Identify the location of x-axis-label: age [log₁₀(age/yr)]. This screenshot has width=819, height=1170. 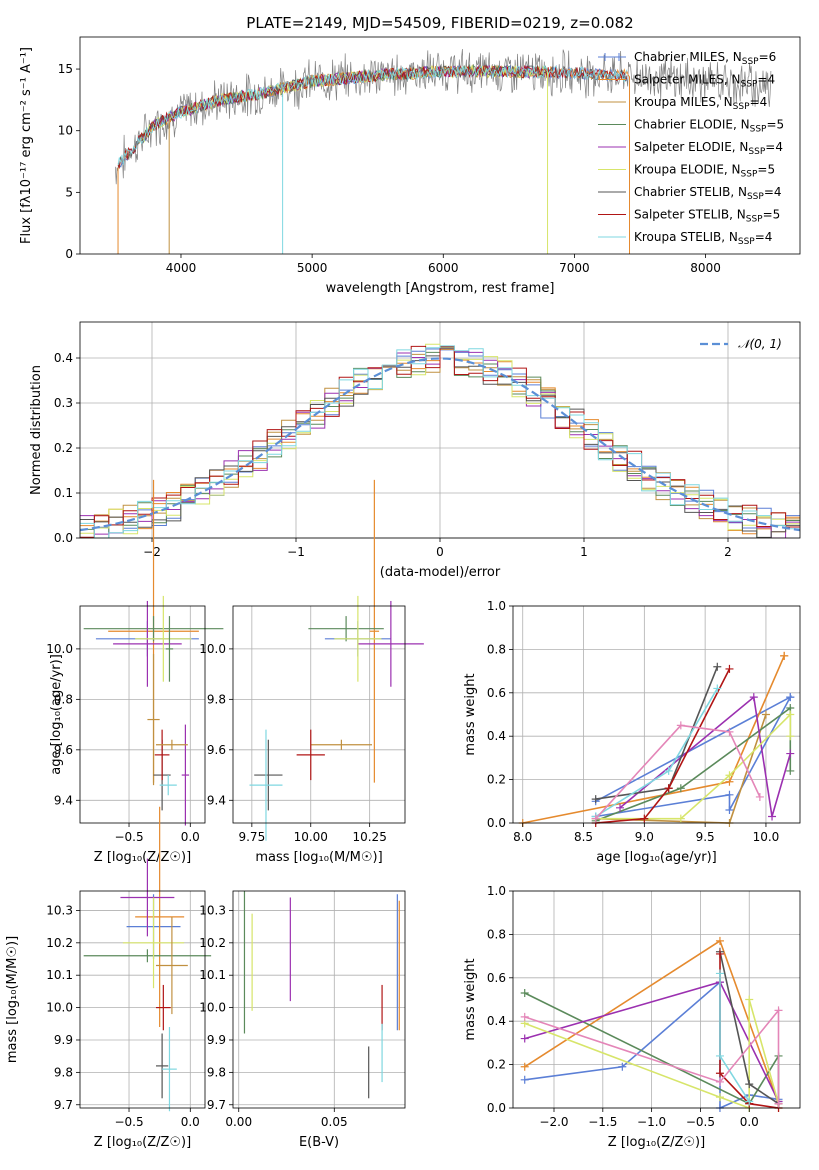
(656, 857).